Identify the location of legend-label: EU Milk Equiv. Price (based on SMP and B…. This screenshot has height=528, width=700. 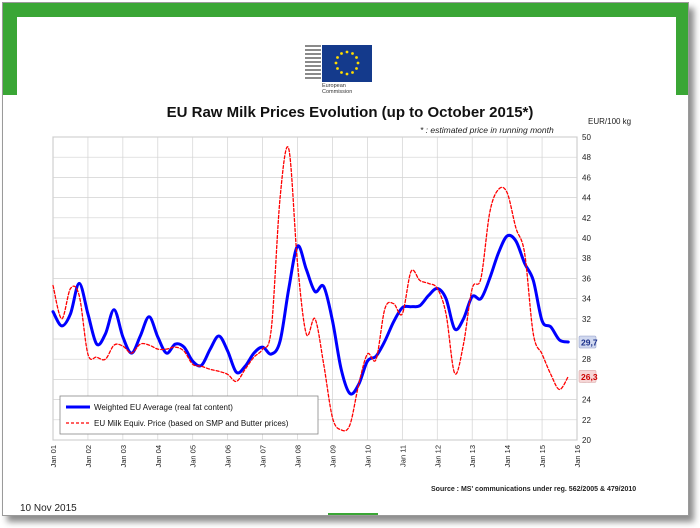
(191, 423).